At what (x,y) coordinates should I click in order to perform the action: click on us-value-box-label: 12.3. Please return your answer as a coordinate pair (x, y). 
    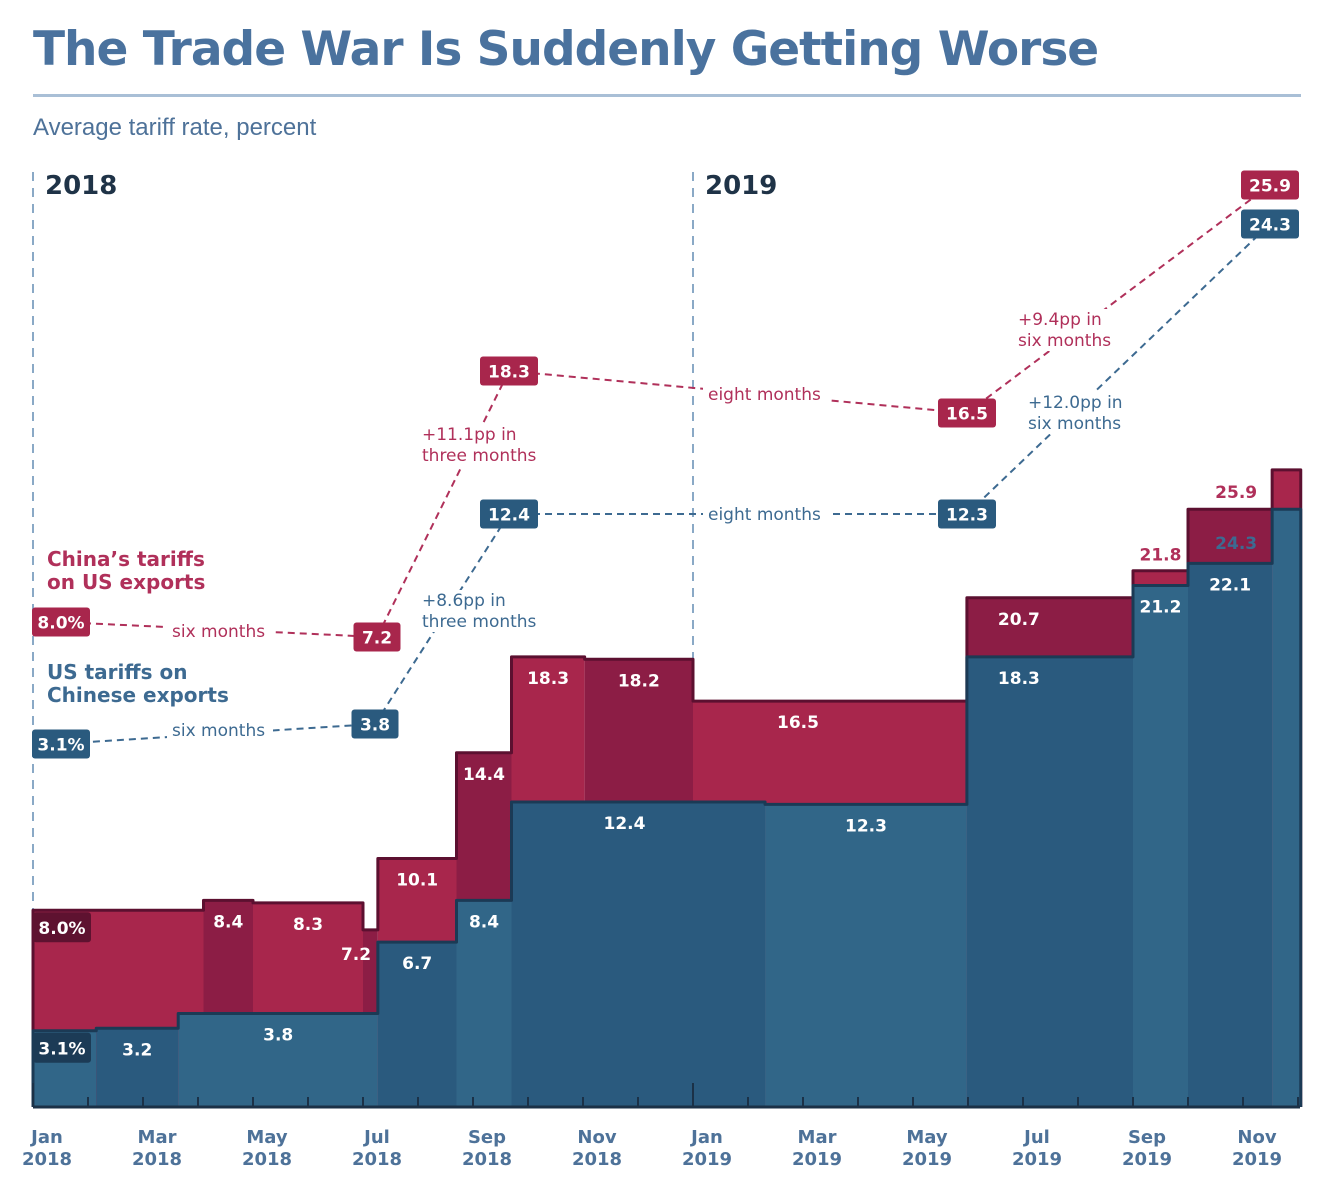
    Looking at the image, I should click on (967, 516).